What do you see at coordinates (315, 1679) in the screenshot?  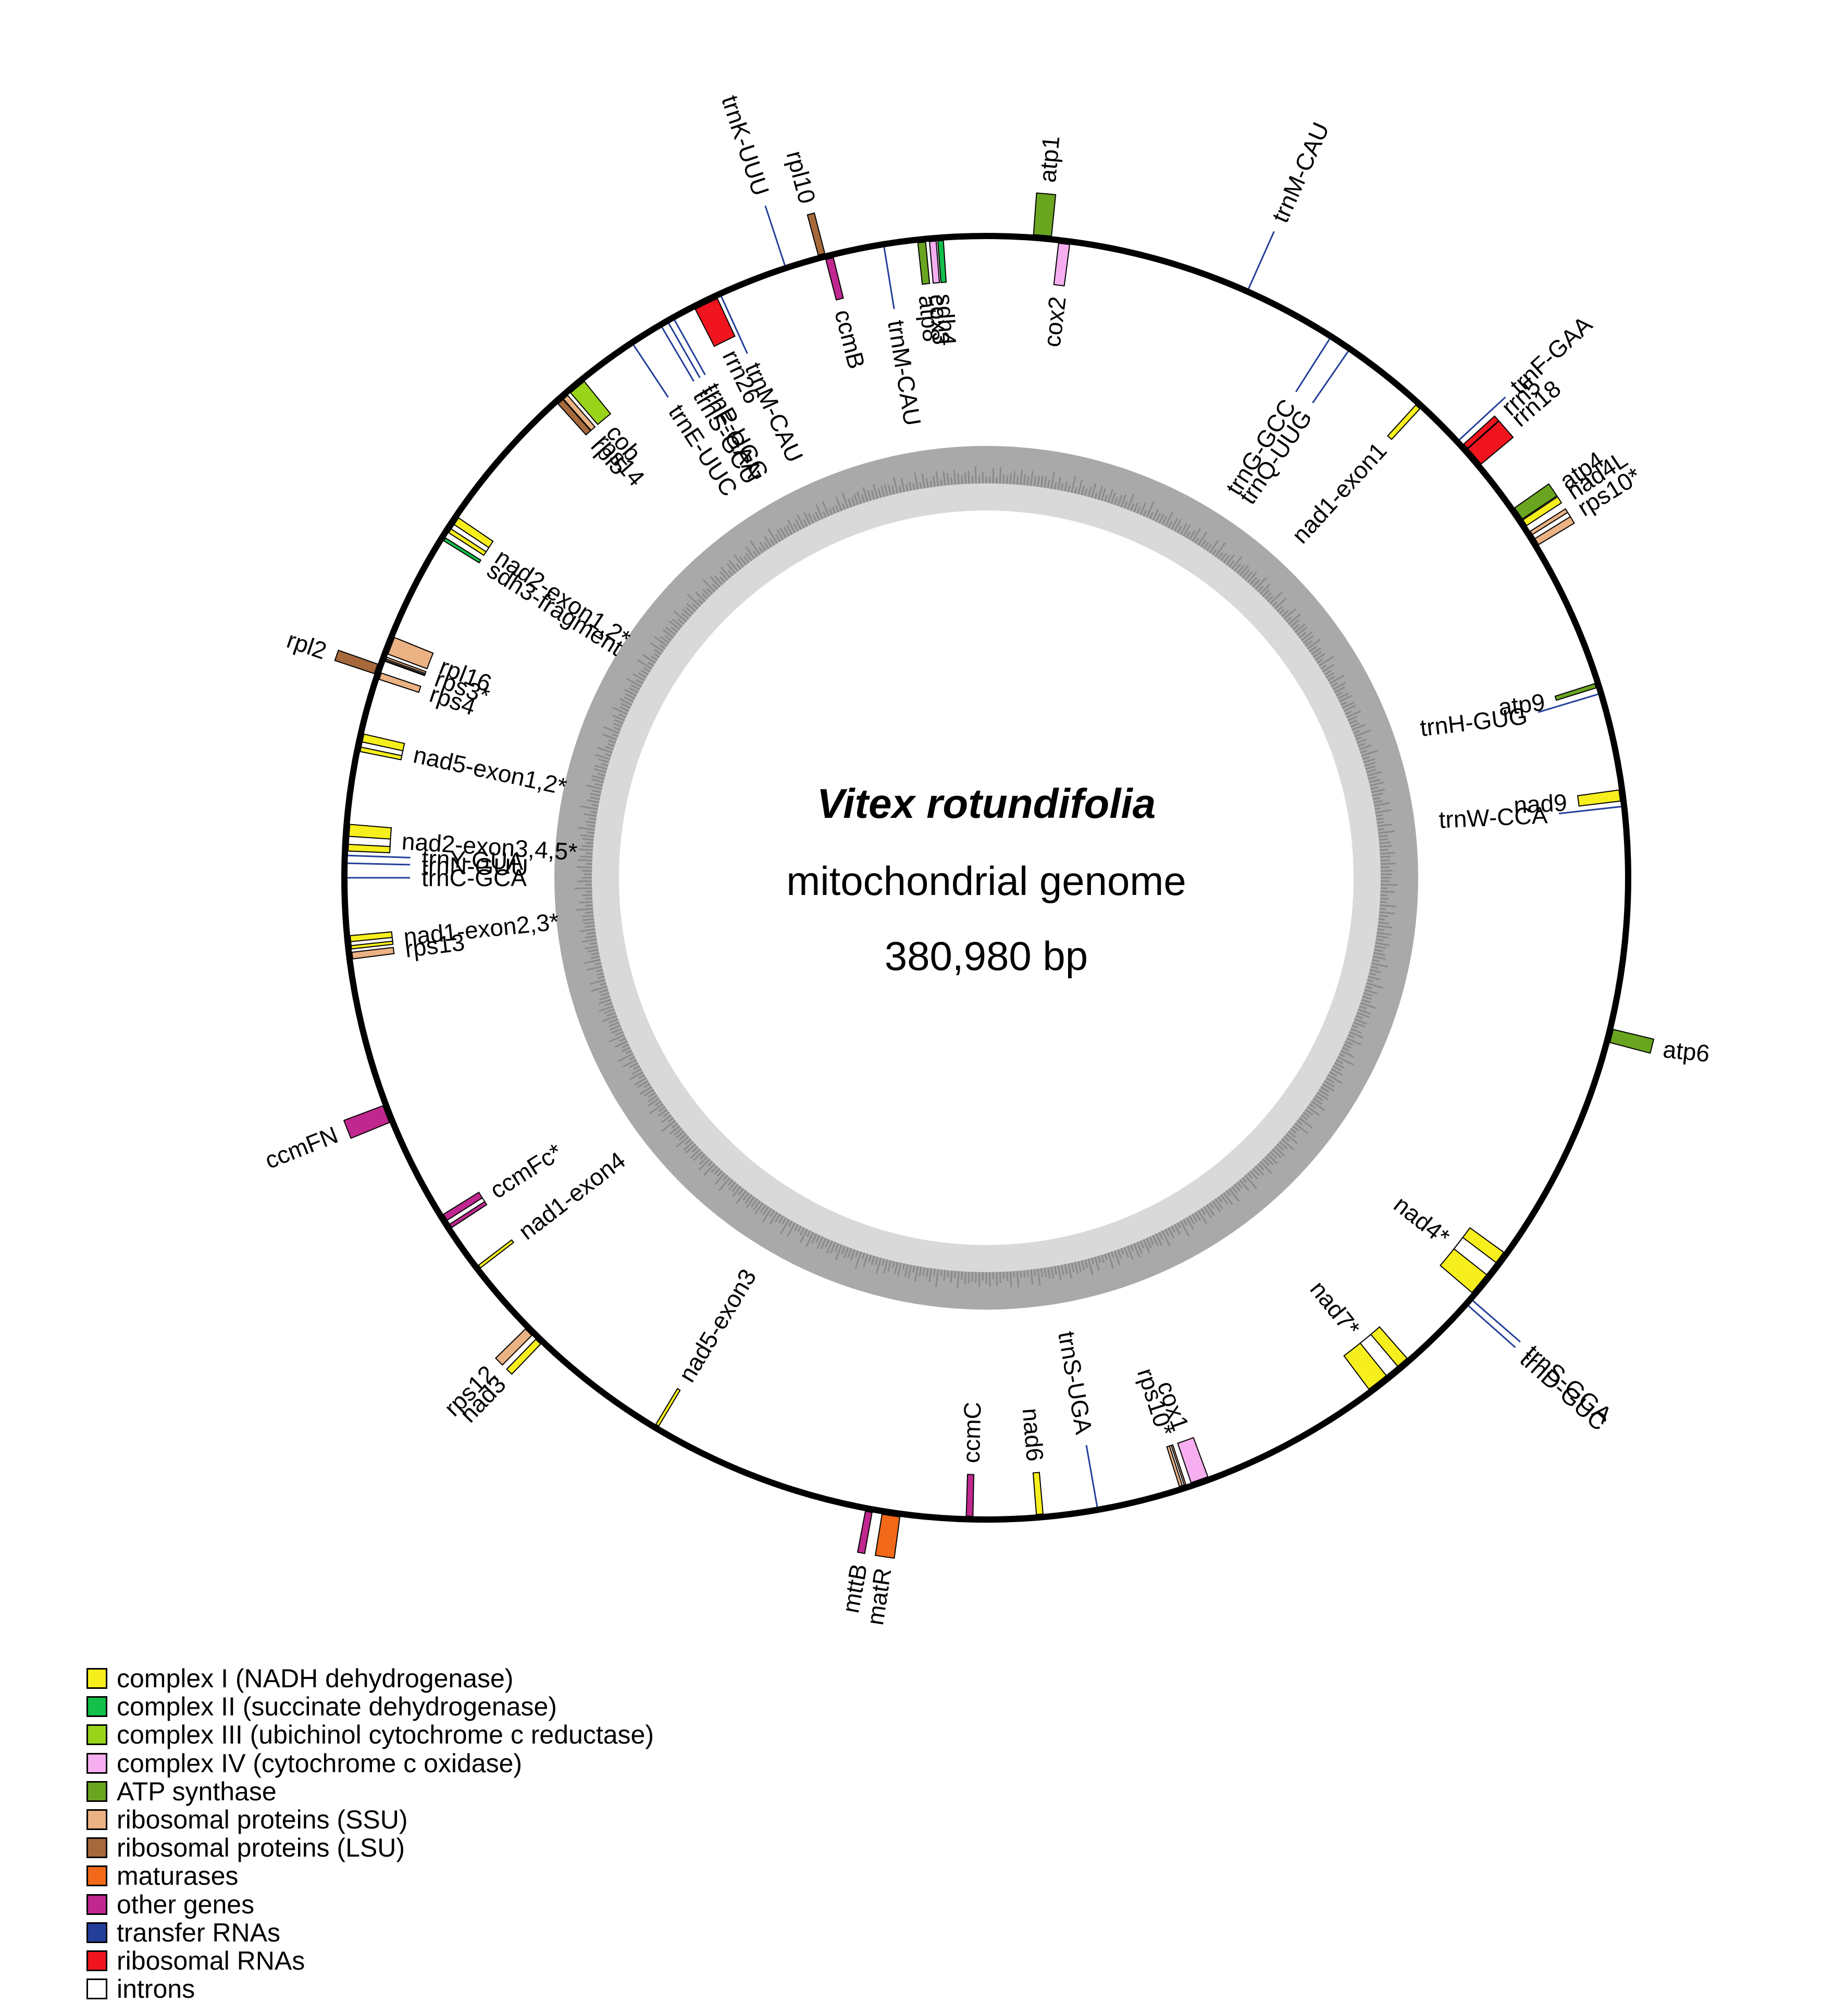 I see `legend-label: complex I (NADH dehydrogenase)` at bounding box center [315, 1679].